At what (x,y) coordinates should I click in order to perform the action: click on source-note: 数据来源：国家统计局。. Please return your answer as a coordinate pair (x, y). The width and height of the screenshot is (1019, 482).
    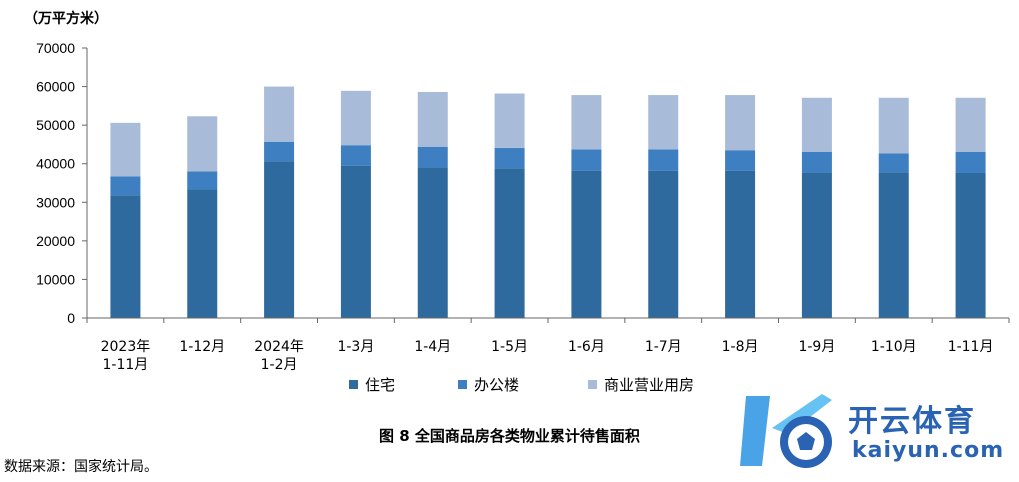
    Looking at the image, I should click on (81, 467).